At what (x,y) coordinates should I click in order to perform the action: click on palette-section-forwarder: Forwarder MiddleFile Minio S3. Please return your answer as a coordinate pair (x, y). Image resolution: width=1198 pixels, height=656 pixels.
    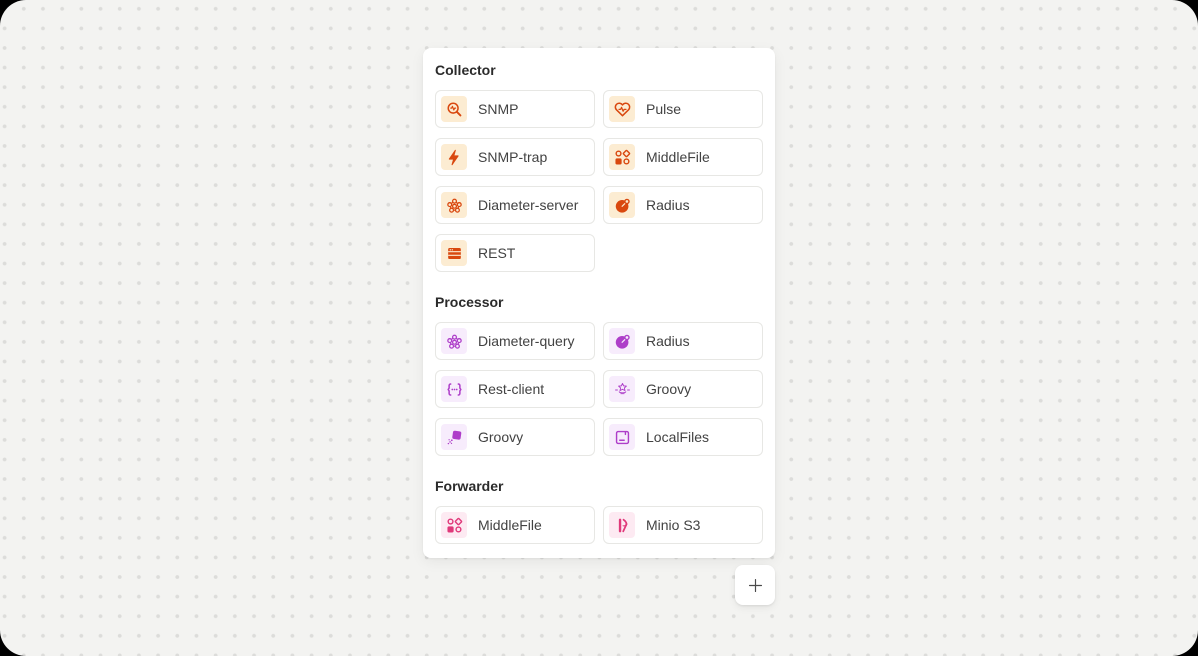
    Looking at the image, I should click on (599, 511).